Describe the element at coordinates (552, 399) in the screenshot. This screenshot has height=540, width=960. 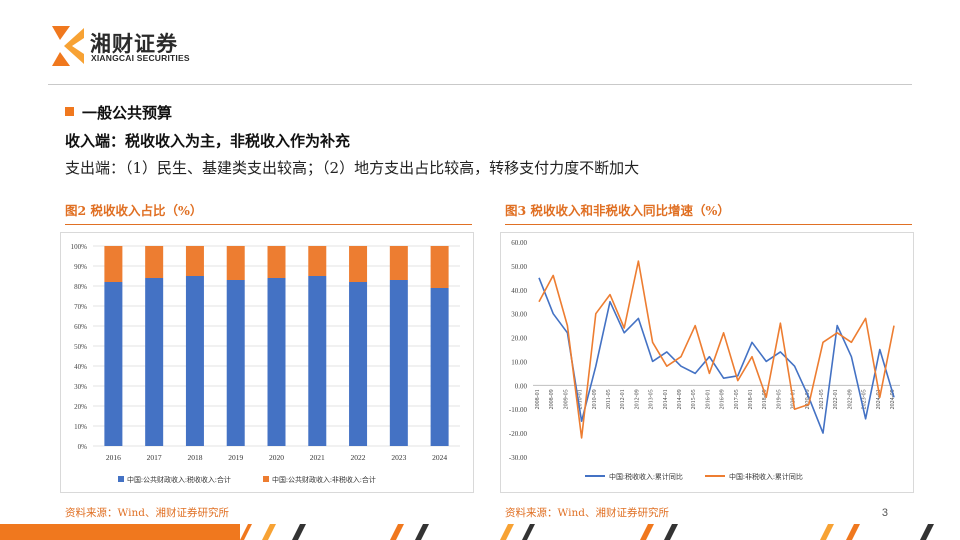
I see `x-tick-label: 2008-09` at that location.